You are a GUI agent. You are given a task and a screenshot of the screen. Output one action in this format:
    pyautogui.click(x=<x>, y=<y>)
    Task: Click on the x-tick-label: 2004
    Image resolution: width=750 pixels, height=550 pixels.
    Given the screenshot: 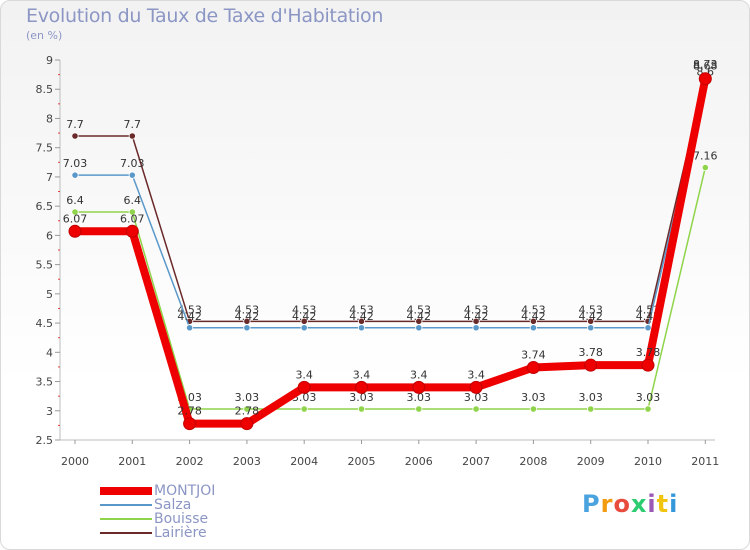 What is the action you would take?
    pyautogui.click(x=304, y=461)
    